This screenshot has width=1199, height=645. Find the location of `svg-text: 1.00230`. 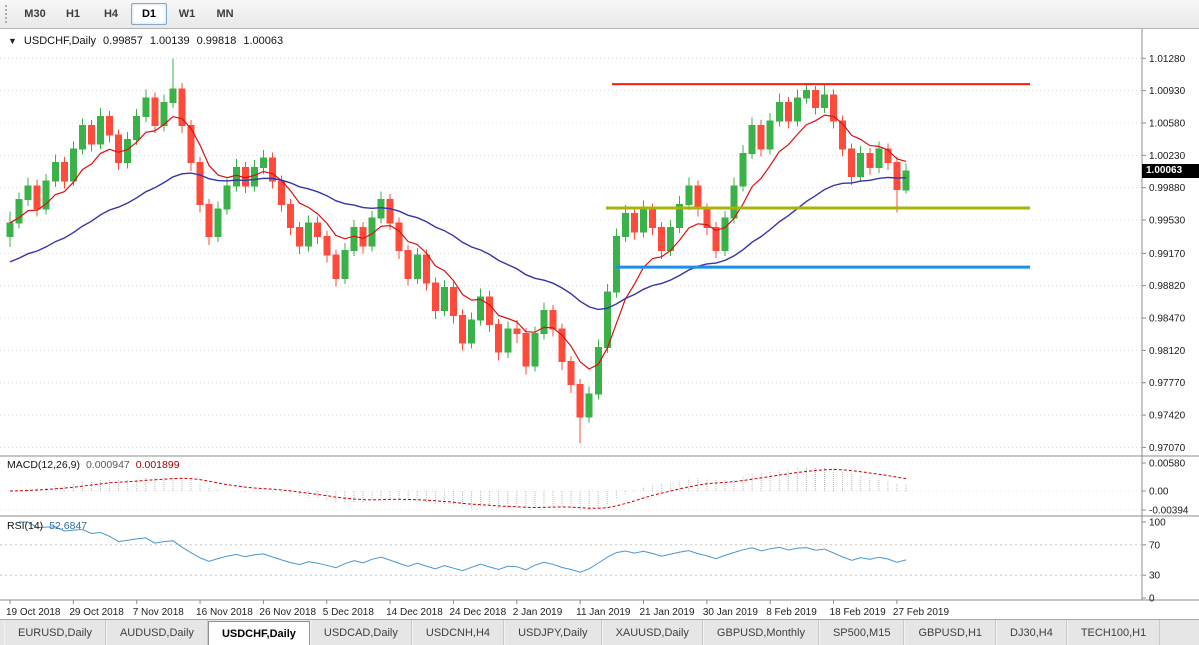

svg-text: 1.00230 is located at coordinates (1167, 156).